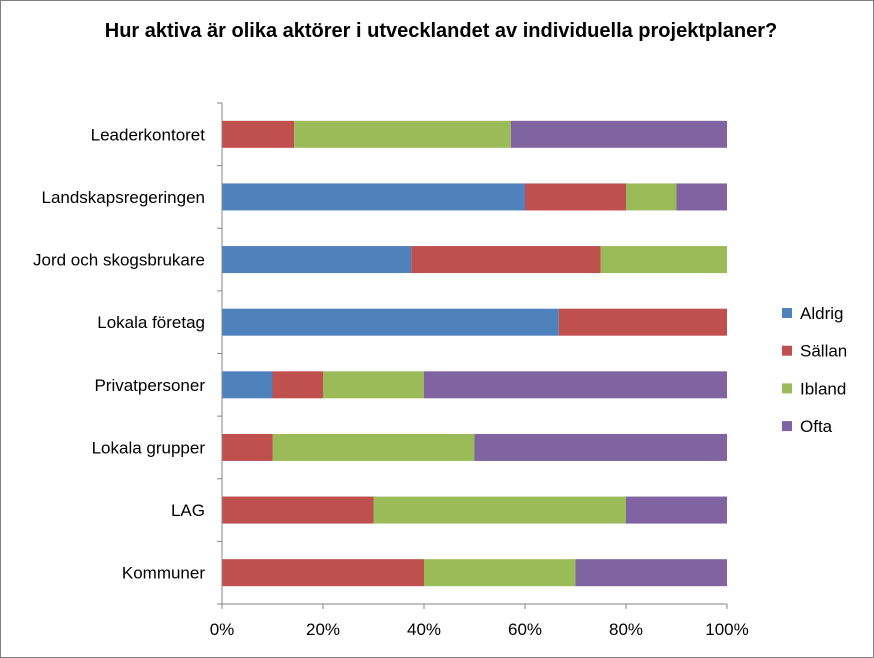 Image resolution: width=874 pixels, height=658 pixels. What do you see at coordinates (402, 134) in the screenshot?
I see `bar-leaderkontoret-ibland` at bounding box center [402, 134].